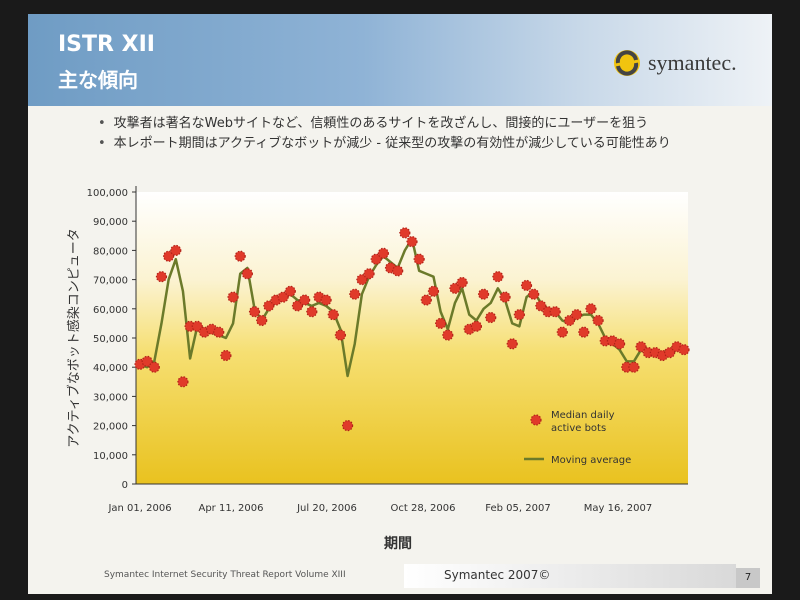 The height and width of the screenshot is (600, 800). I want to click on x-tick-label: Jan 01, 2006, so click(139, 508).